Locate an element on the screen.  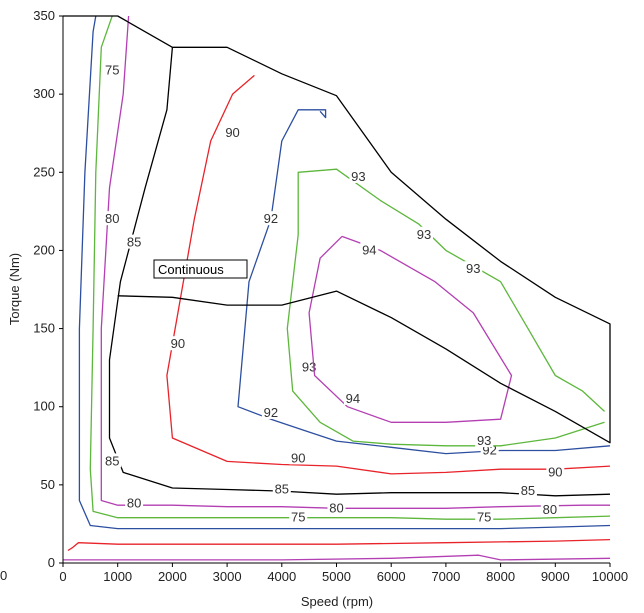
x-tick-label: 0 is located at coordinates (62, 576).